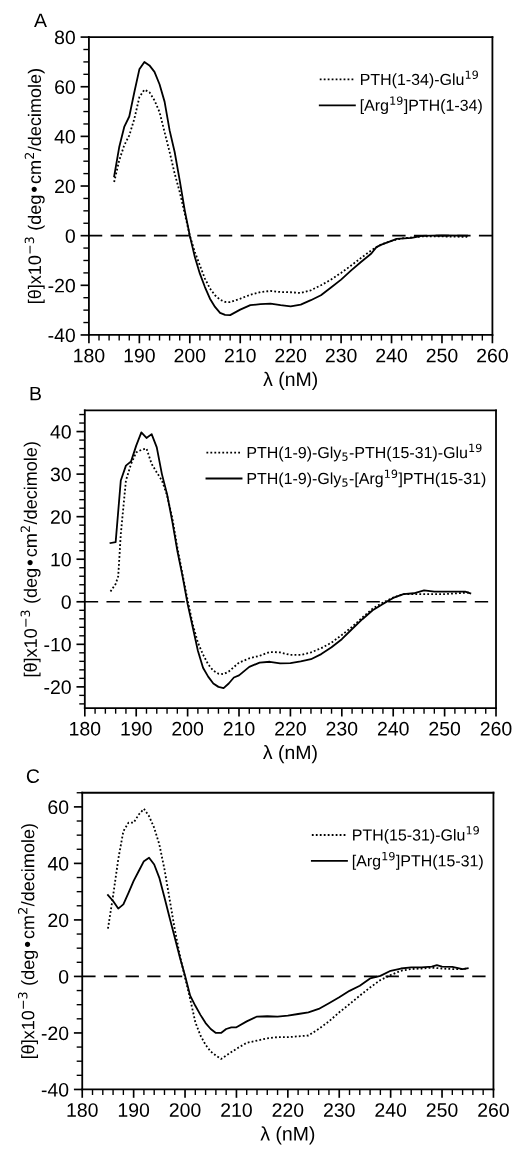 The height and width of the screenshot is (1159, 514). I want to click on chart-title: C, so click(33, 776).